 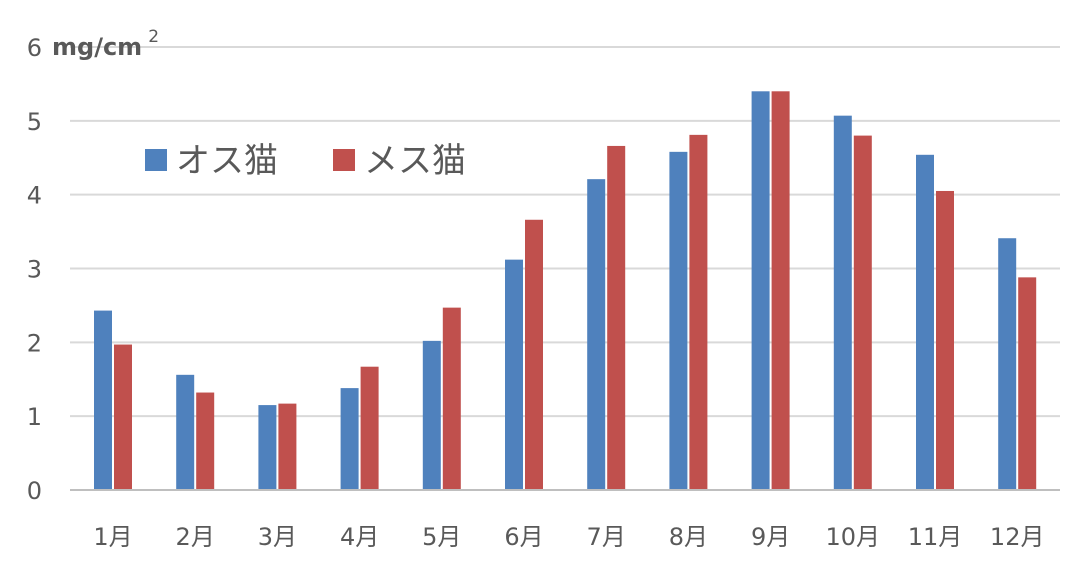 I want to click on y-tick-label-4: 4, so click(x=34, y=196).